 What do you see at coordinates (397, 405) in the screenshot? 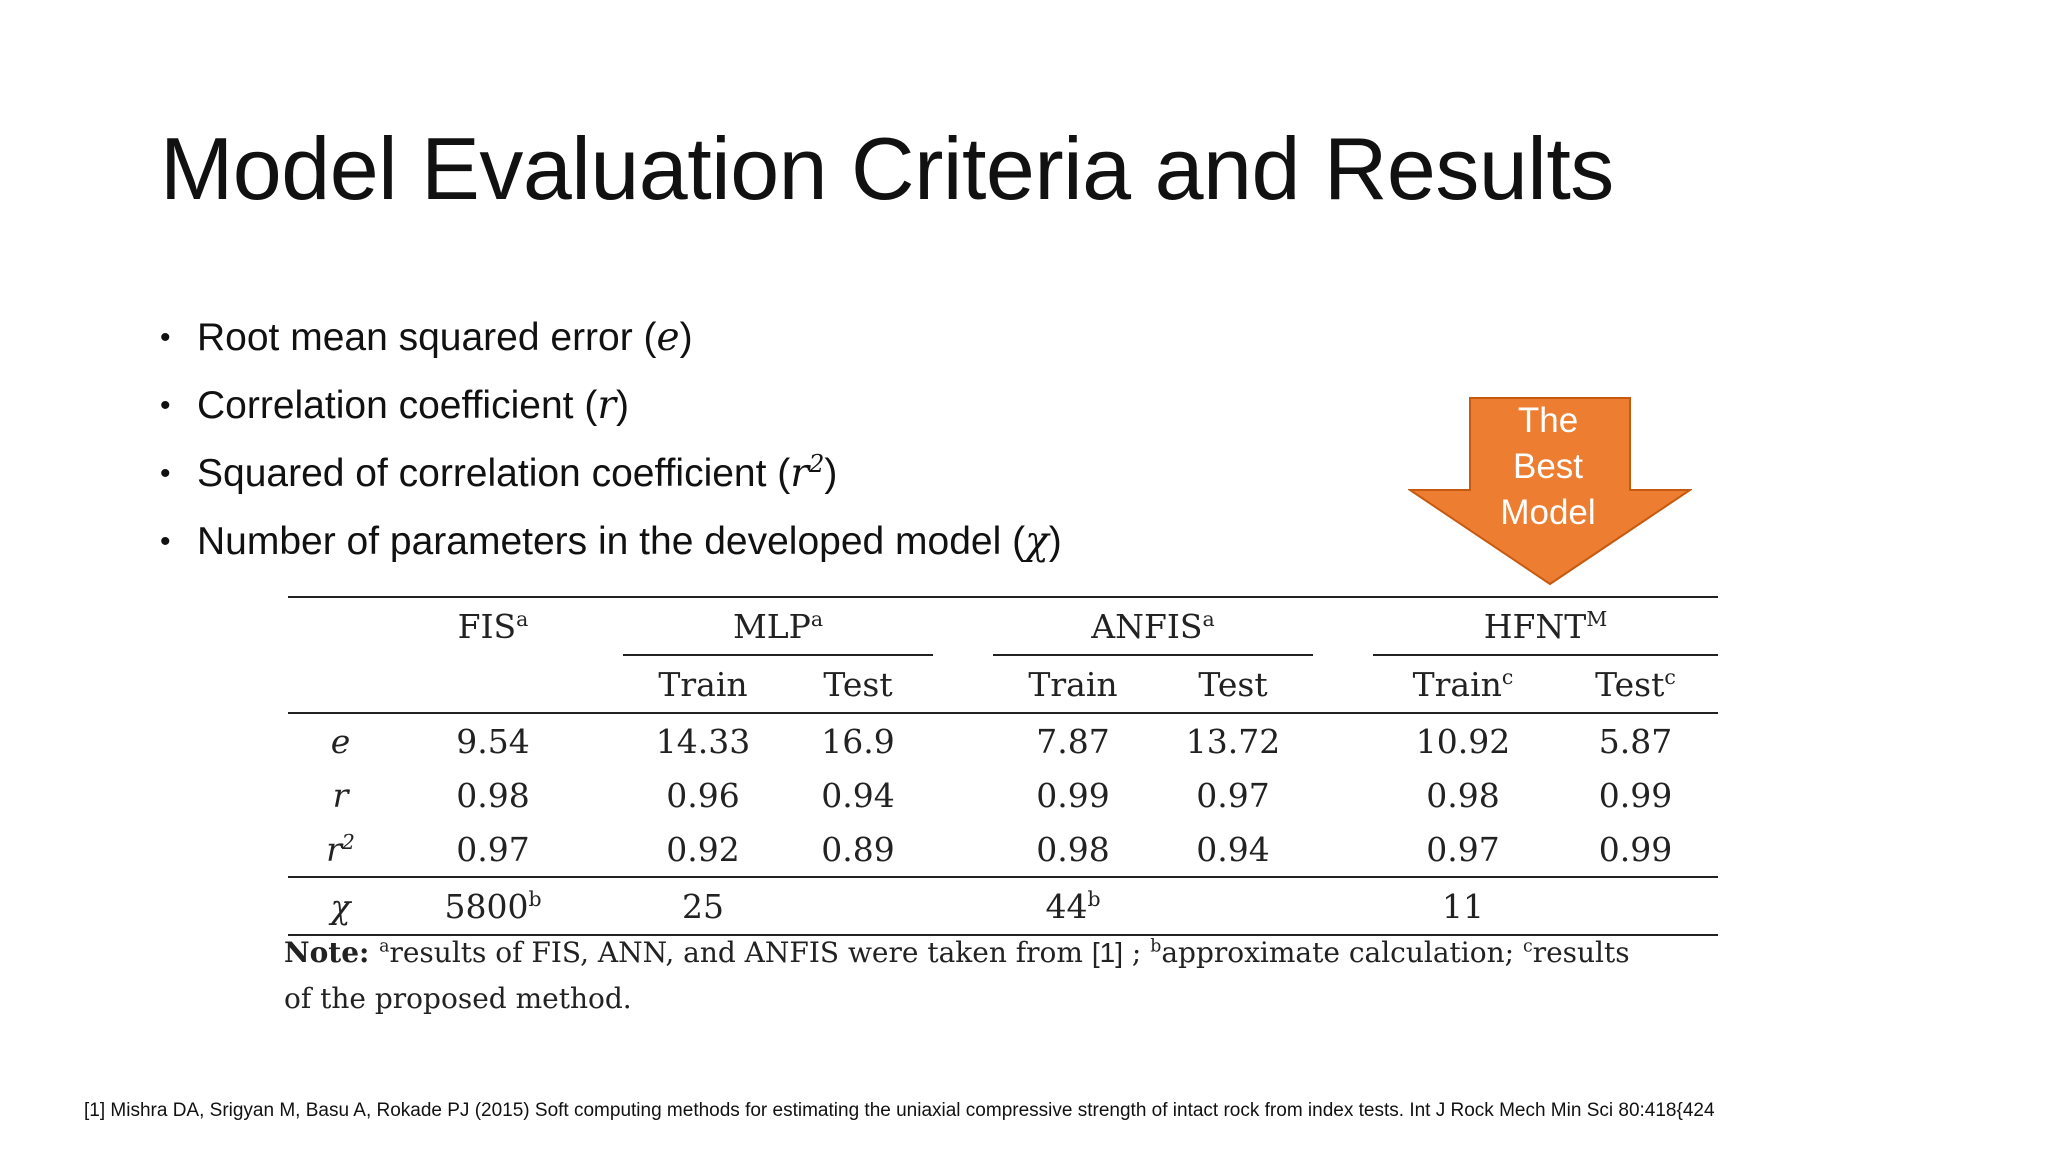
I see `criteria-text: Correlation coefficient (` at bounding box center [397, 405].